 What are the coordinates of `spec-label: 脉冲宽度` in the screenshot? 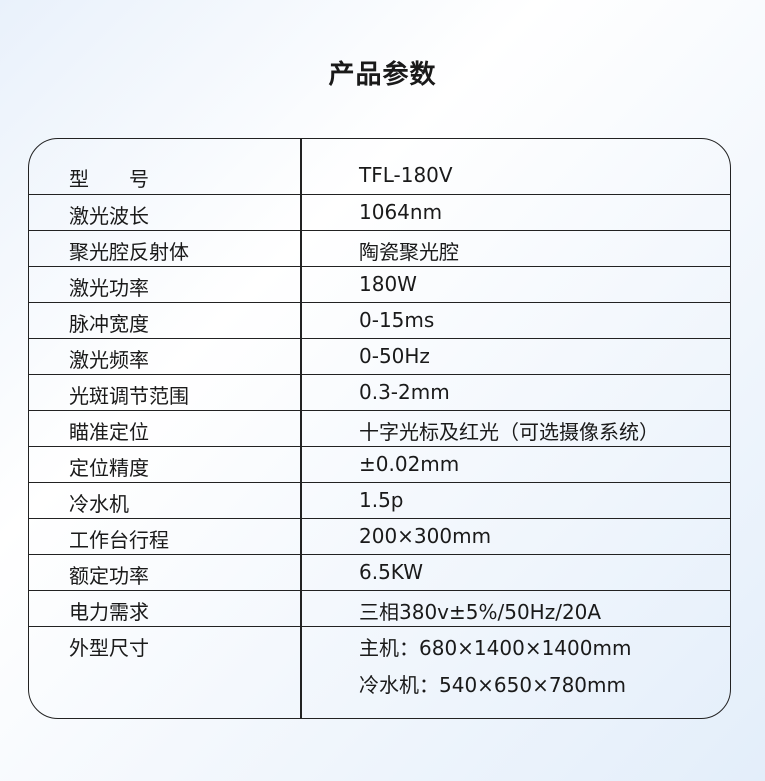 It's located at (109, 324).